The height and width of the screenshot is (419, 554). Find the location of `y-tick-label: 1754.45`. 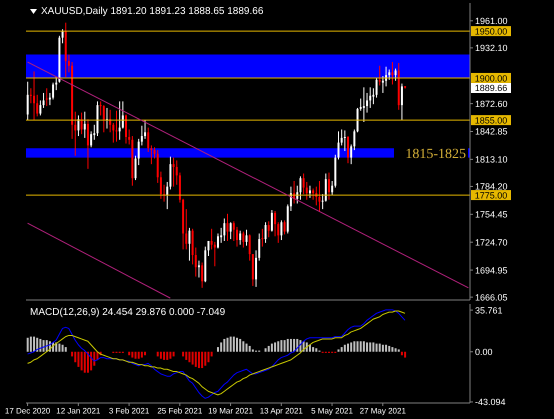

y-tick-label: 1754.45 is located at coordinates (491, 215).